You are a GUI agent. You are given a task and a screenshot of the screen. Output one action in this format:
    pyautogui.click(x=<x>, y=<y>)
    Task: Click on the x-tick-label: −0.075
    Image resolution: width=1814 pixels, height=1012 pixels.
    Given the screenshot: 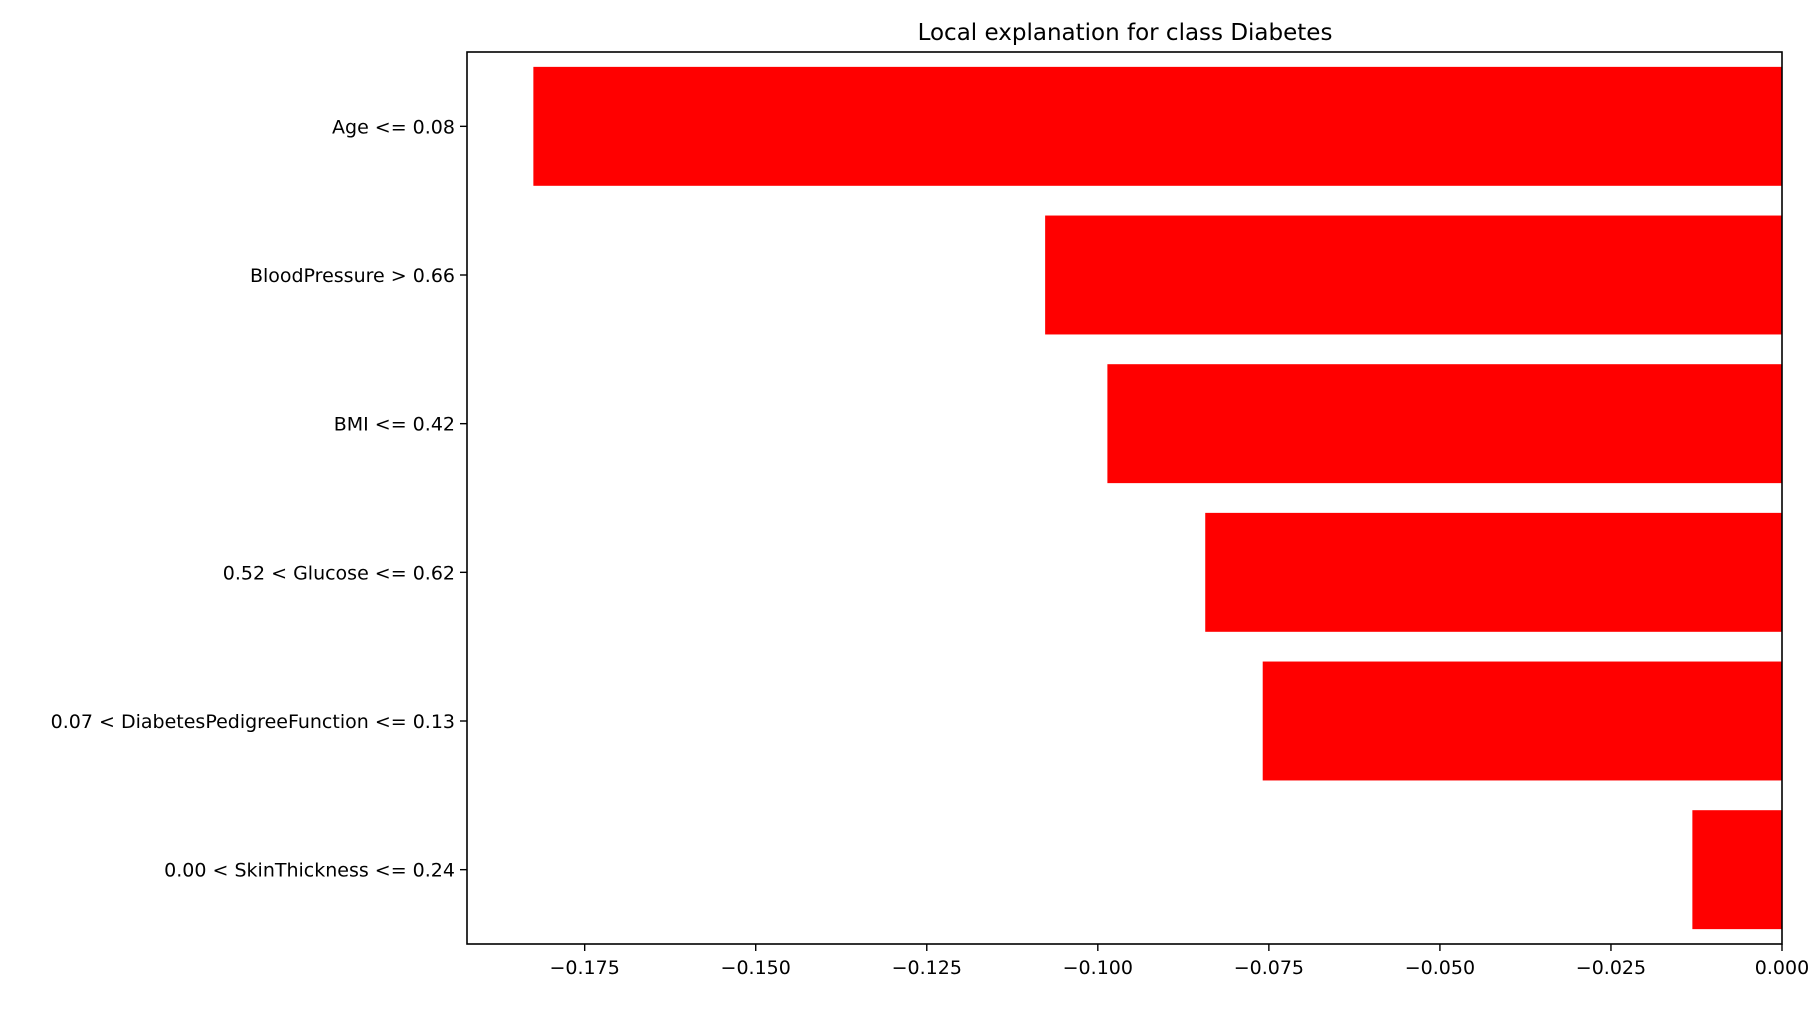 What is the action you would take?
    pyautogui.click(x=1269, y=968)
    